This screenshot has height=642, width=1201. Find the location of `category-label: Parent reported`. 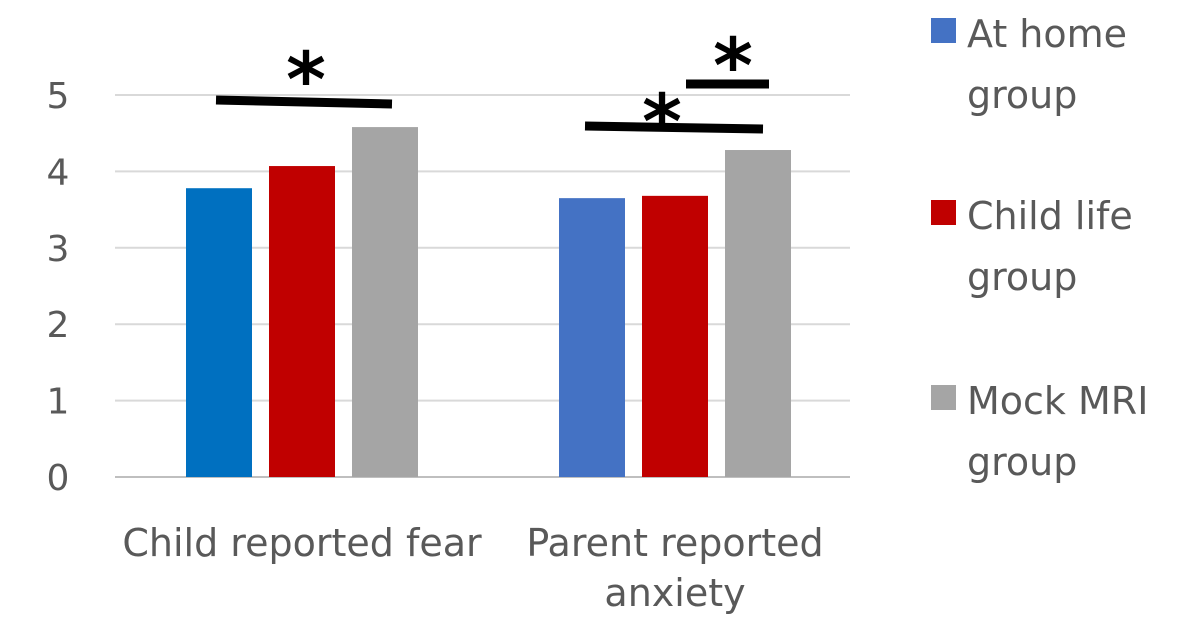

category-label: Parent reported is located at coordinates (674, 543).